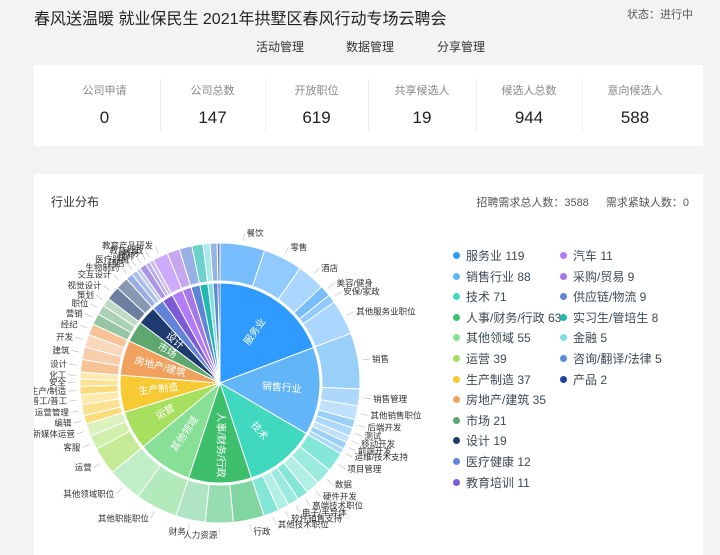 The width and height of the screenshot is (720, 555). What do you see at coordinates (280, 47) in the screenshot?
I see `nav-activity-management: 活动管理` at bounding box center [280, 47].